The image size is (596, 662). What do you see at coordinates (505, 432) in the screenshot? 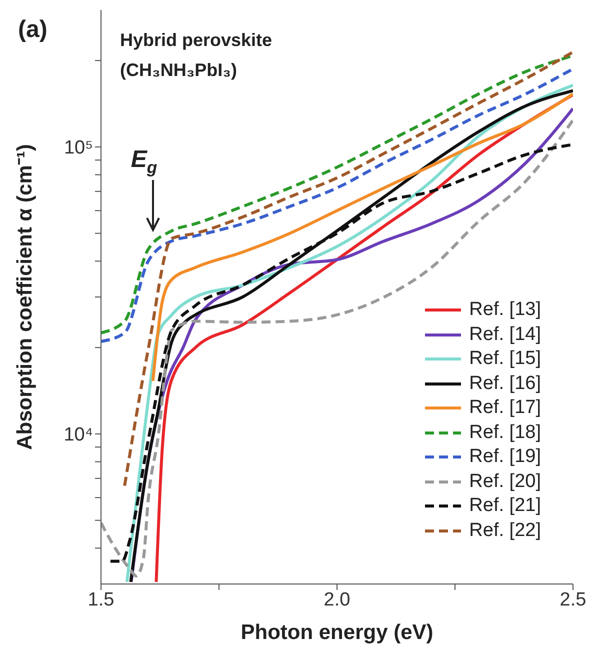
I see `legend-label: Ref. [18]` at bounding box center [505, 432].